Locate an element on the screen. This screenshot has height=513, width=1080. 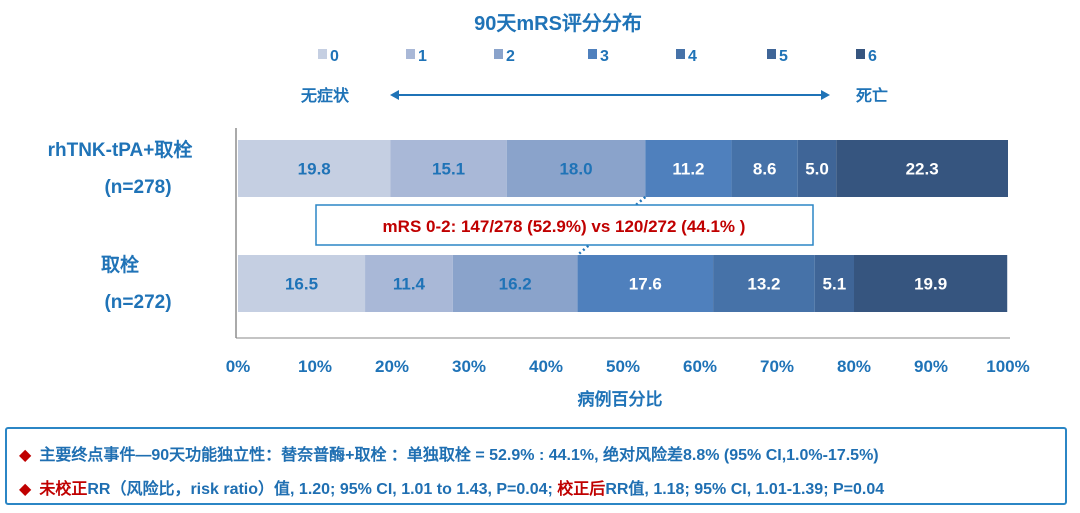
annotation-box is located at coordinates (564, 225).